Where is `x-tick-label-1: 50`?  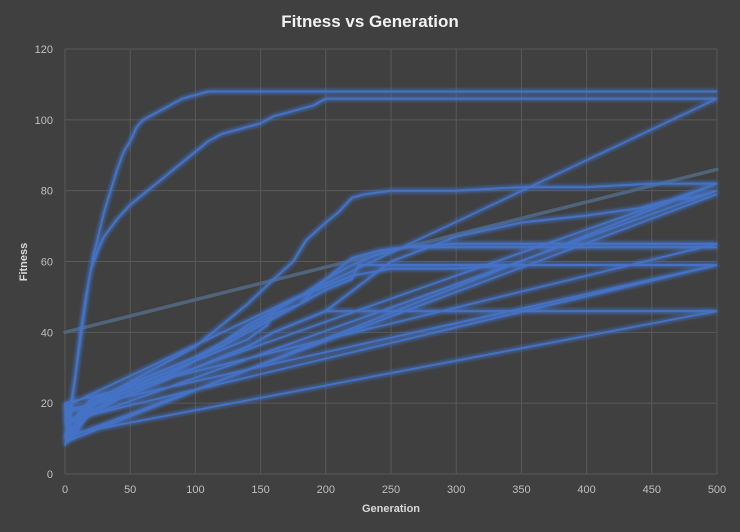
x-tick-label-1: 50 is located at coordinates (130, 490).